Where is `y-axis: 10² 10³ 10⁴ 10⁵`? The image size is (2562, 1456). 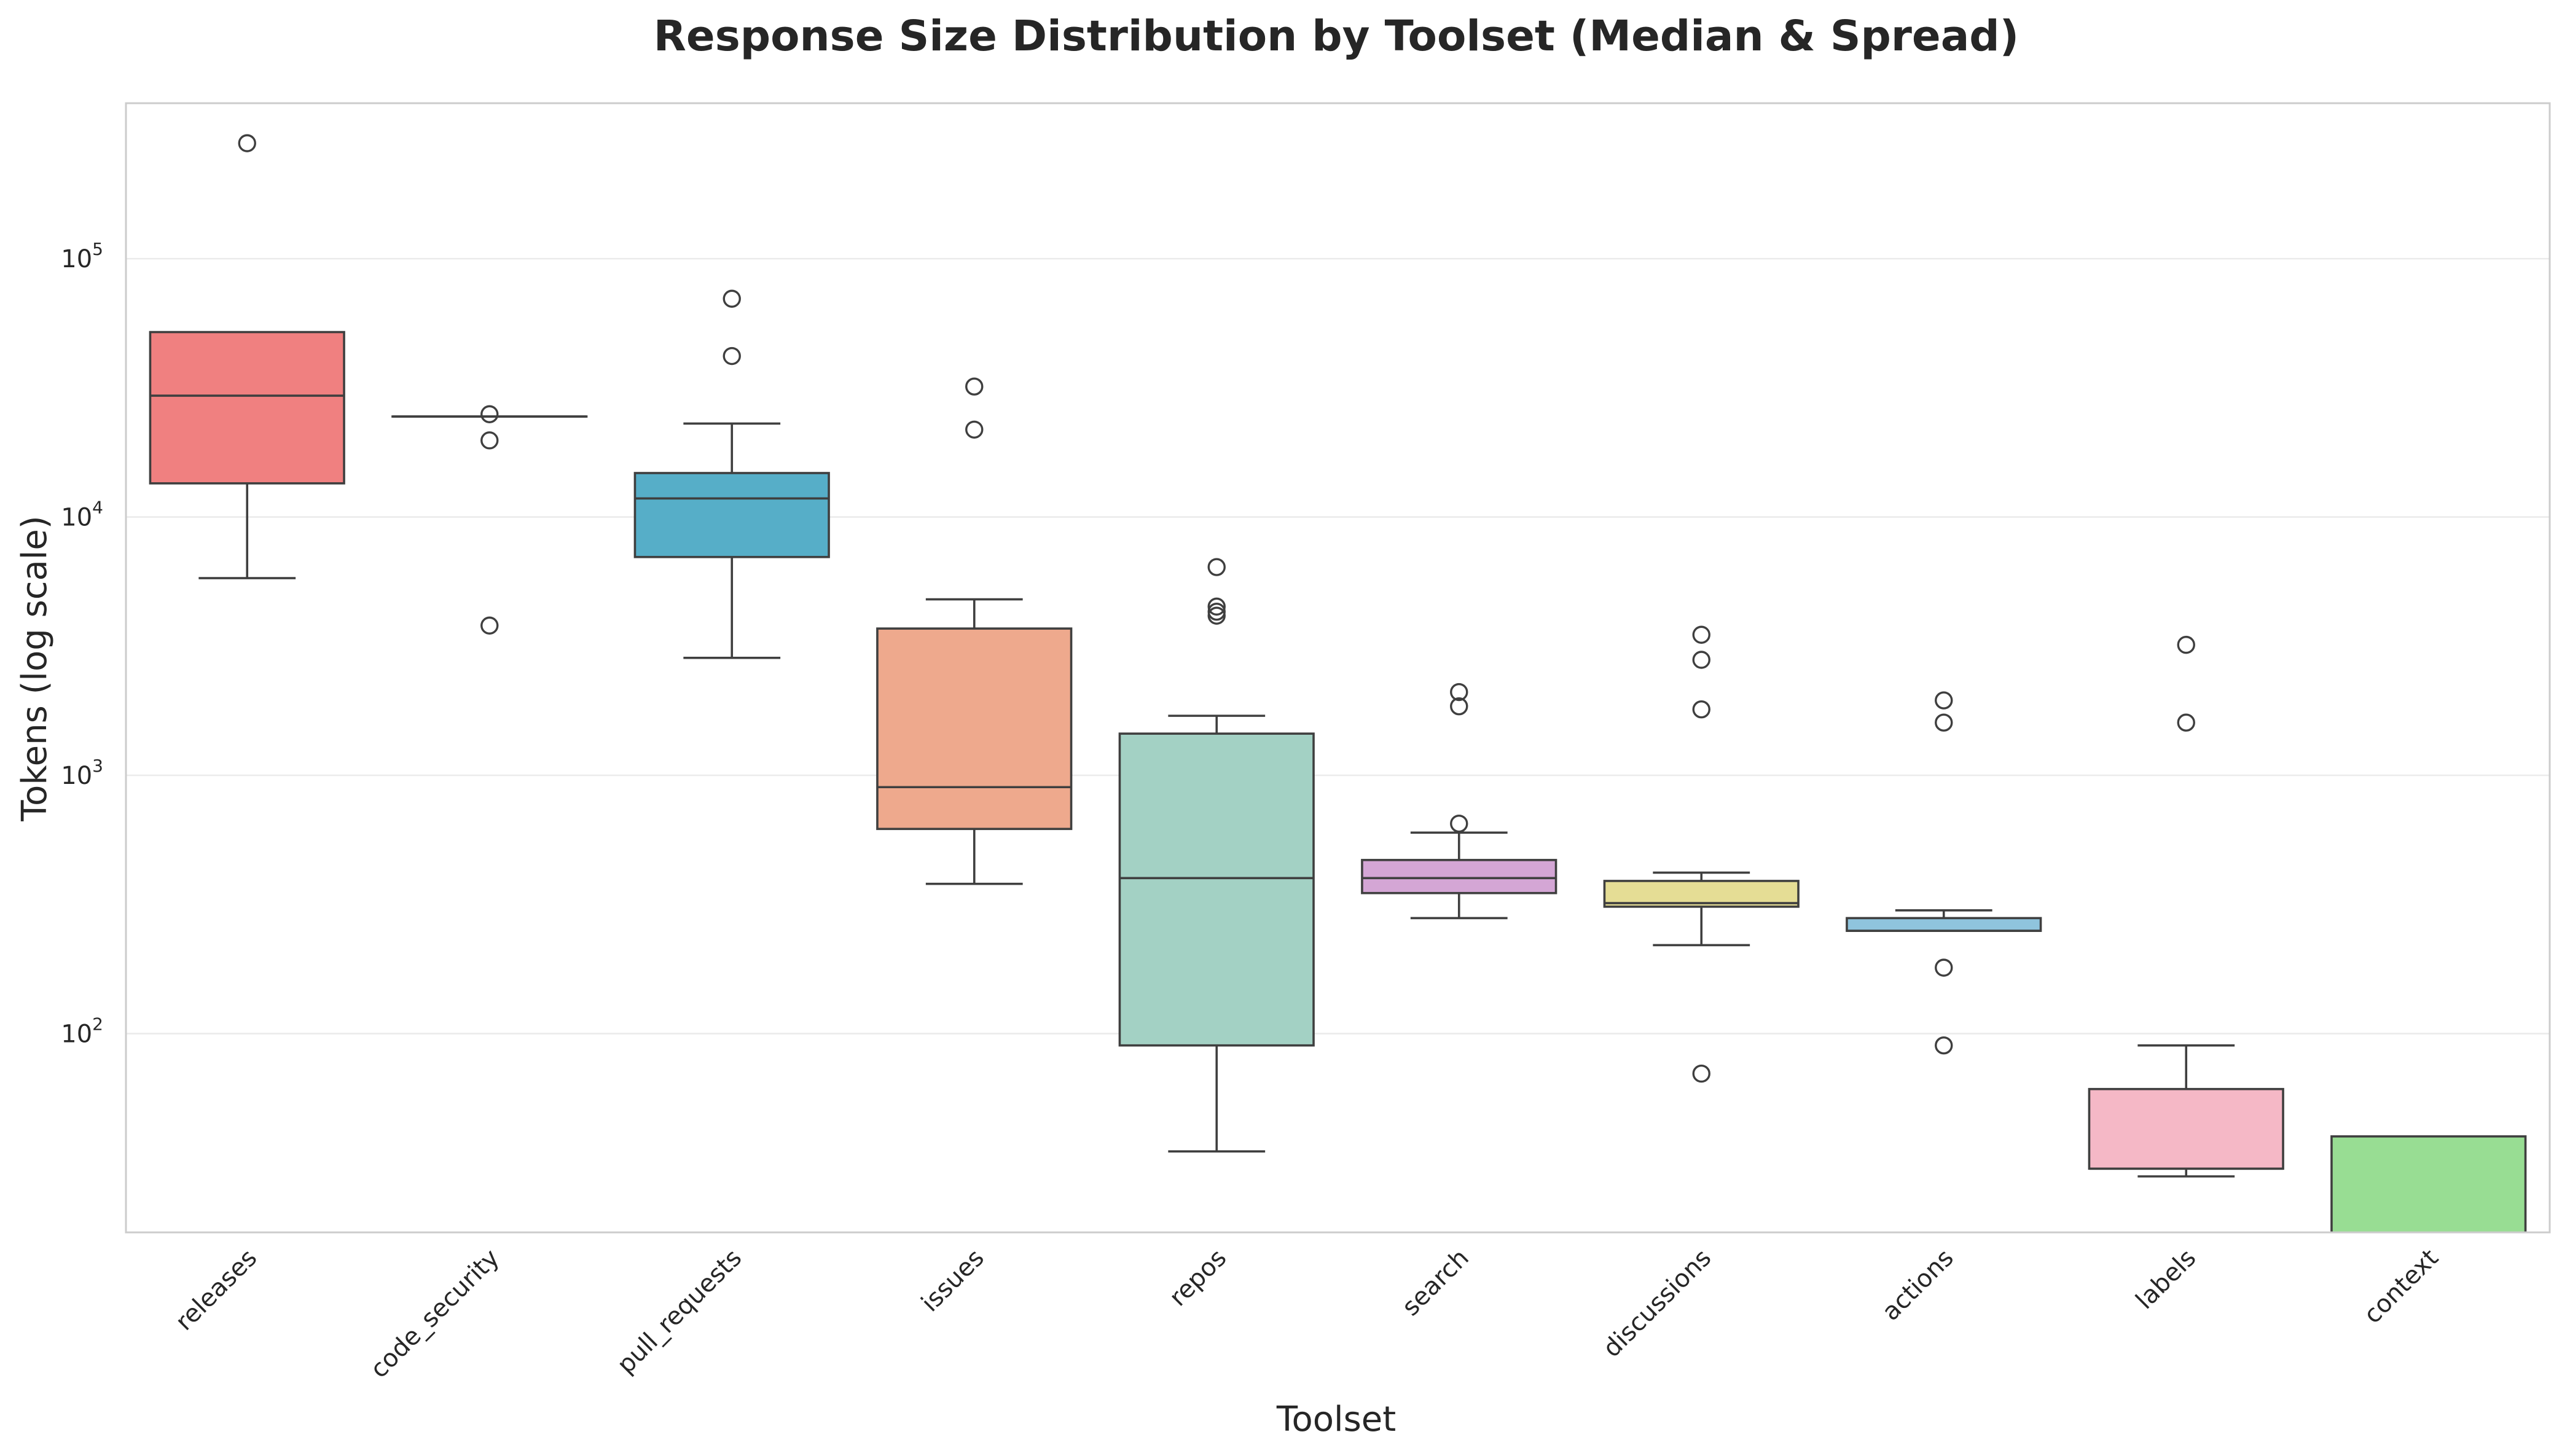
y-axis: 10² 10³ 10⁴ 10⁵ is located at coordinates (82, 643).